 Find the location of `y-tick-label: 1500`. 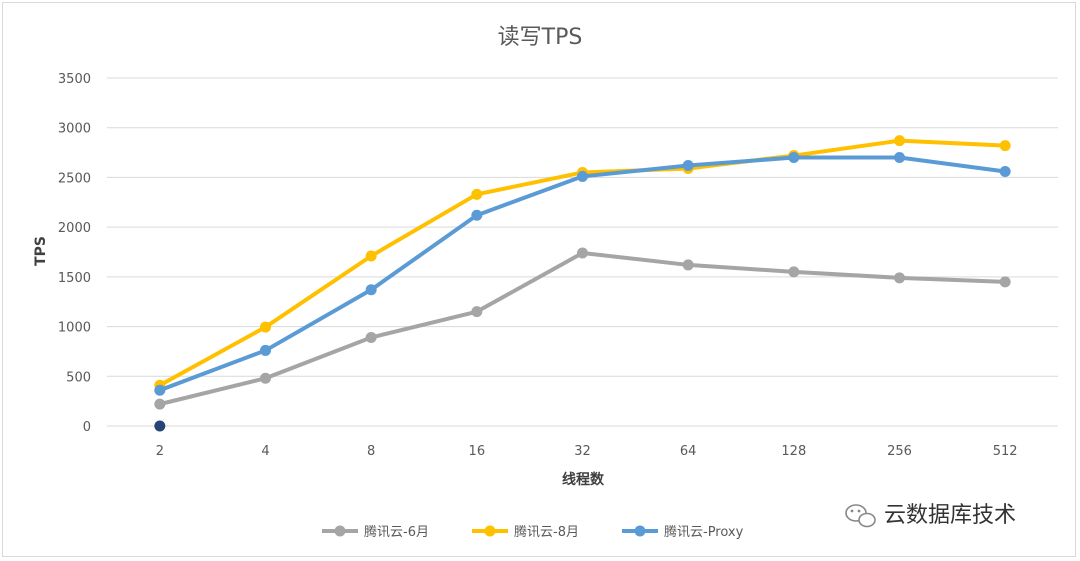

y-tick-label: 1500 is located at coordinates (74, 278).